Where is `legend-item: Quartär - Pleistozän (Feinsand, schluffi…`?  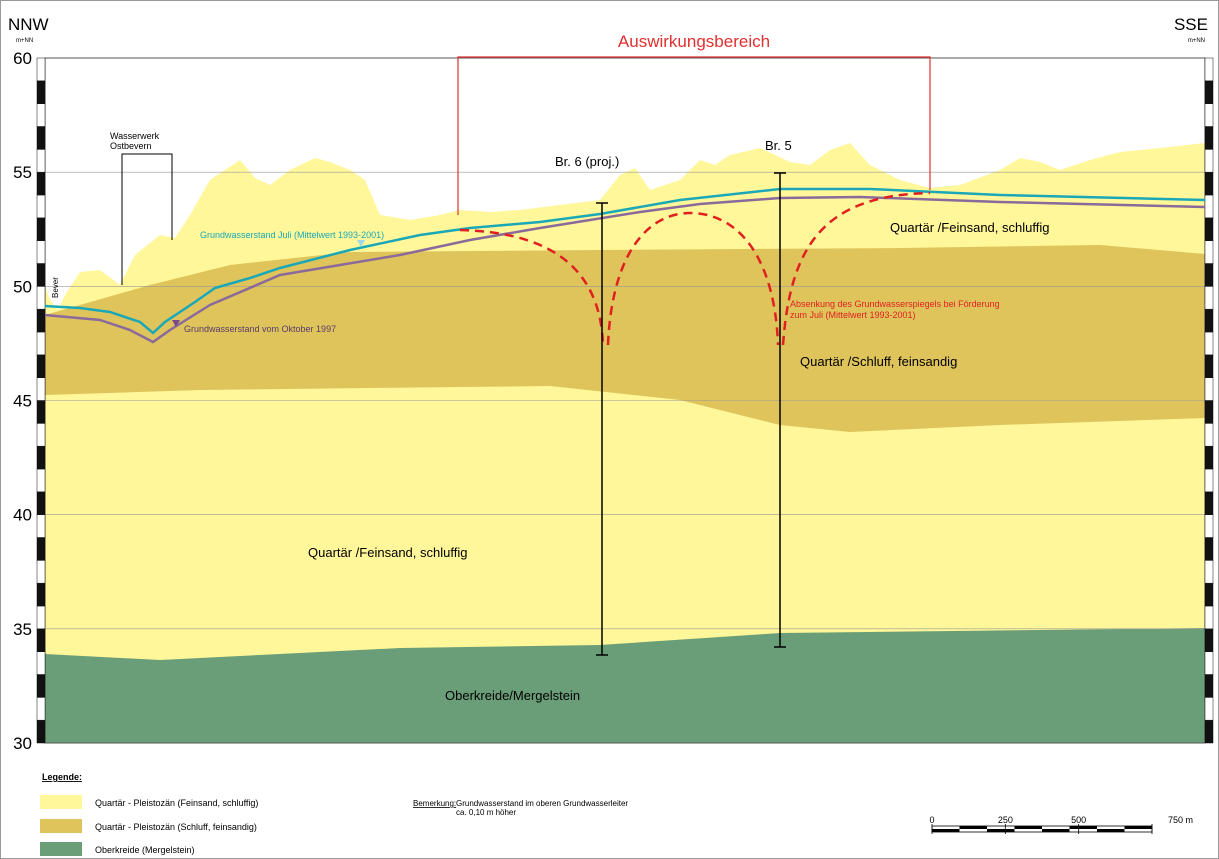 legend-item: Quartär - Pleistozän (Feinsand, schluffi… is located at coordinates (176, 803).